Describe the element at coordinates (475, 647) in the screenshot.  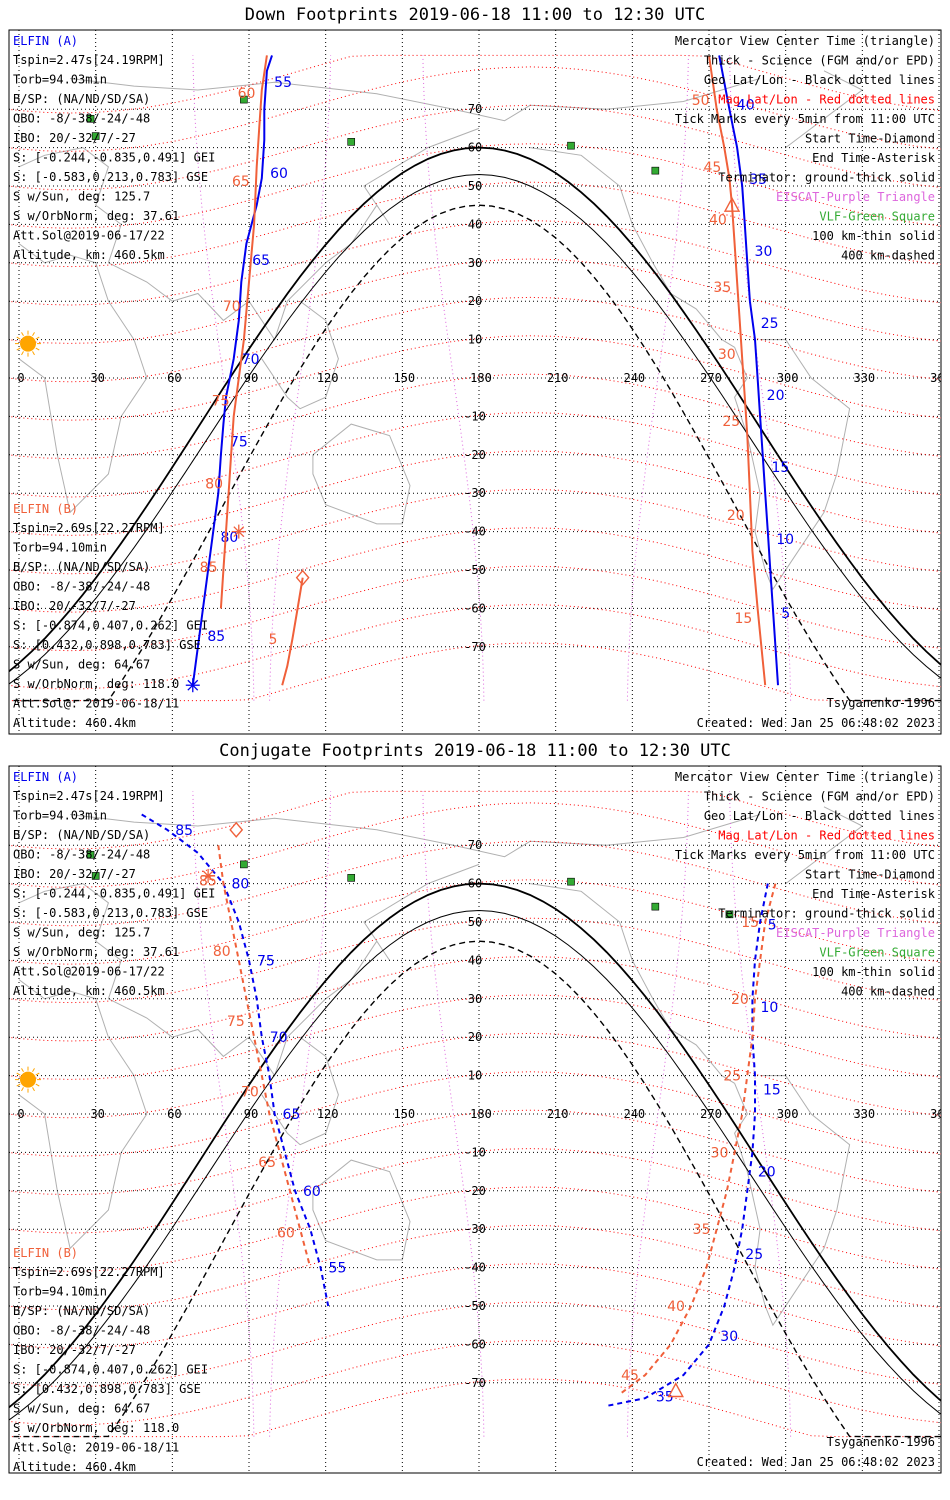
I see `mag-parallel--7` at that location.